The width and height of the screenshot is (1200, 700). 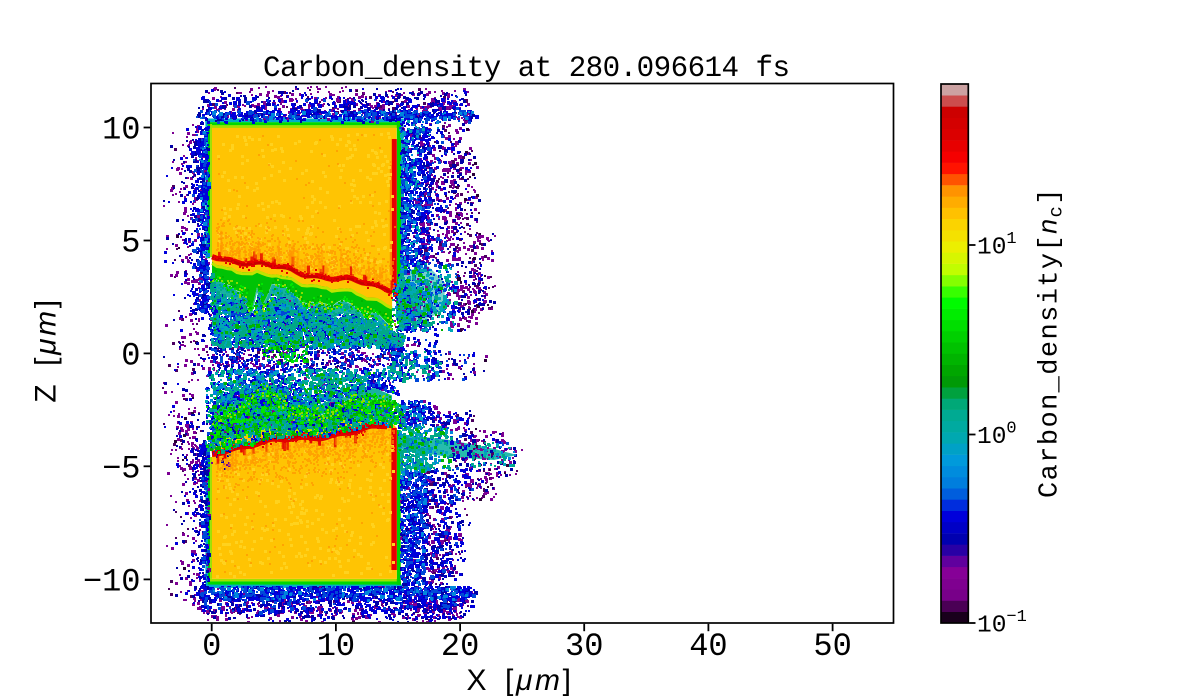 What do you see at coordinates (121, 468) in the screenshot?
I see `svg-text: −5` at bounding box center [121, 468].